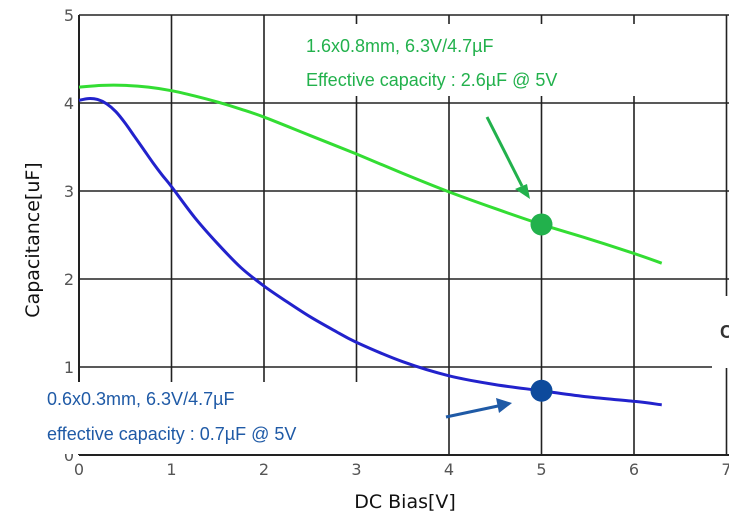  Describe the element at coordinates (171, 469) in the screenshot. I see `x-tick-label: 1` at that location.